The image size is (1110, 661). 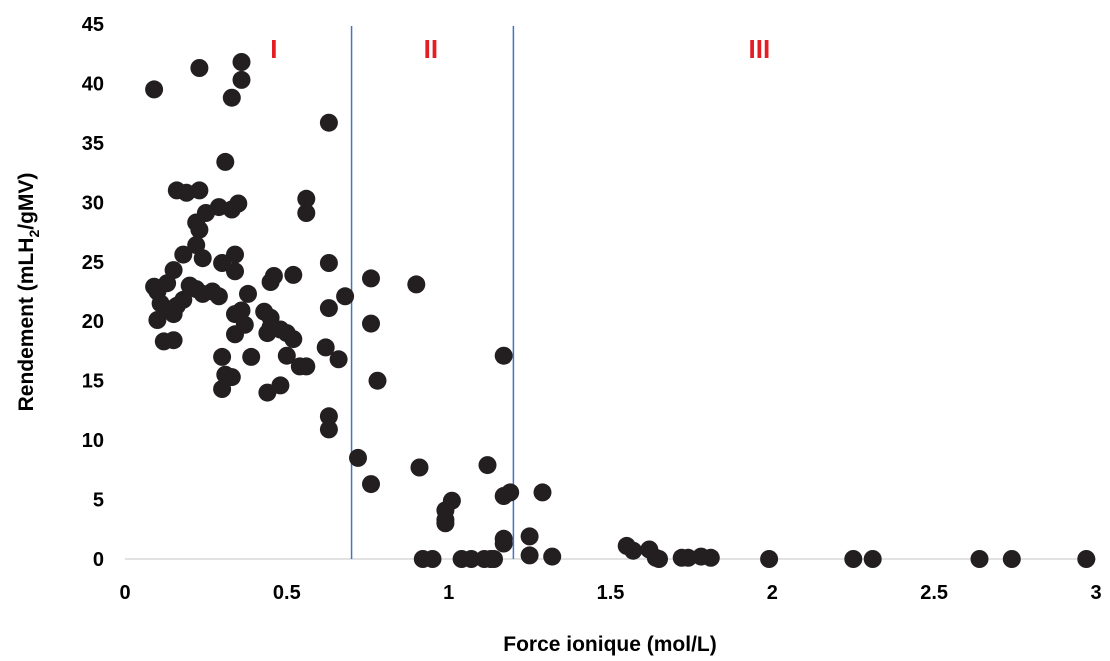 What do you see at coordinates (34, 234) in the screenshot?
I see `y-axis-title-subscript: 2` at bounding box center [34, 234].